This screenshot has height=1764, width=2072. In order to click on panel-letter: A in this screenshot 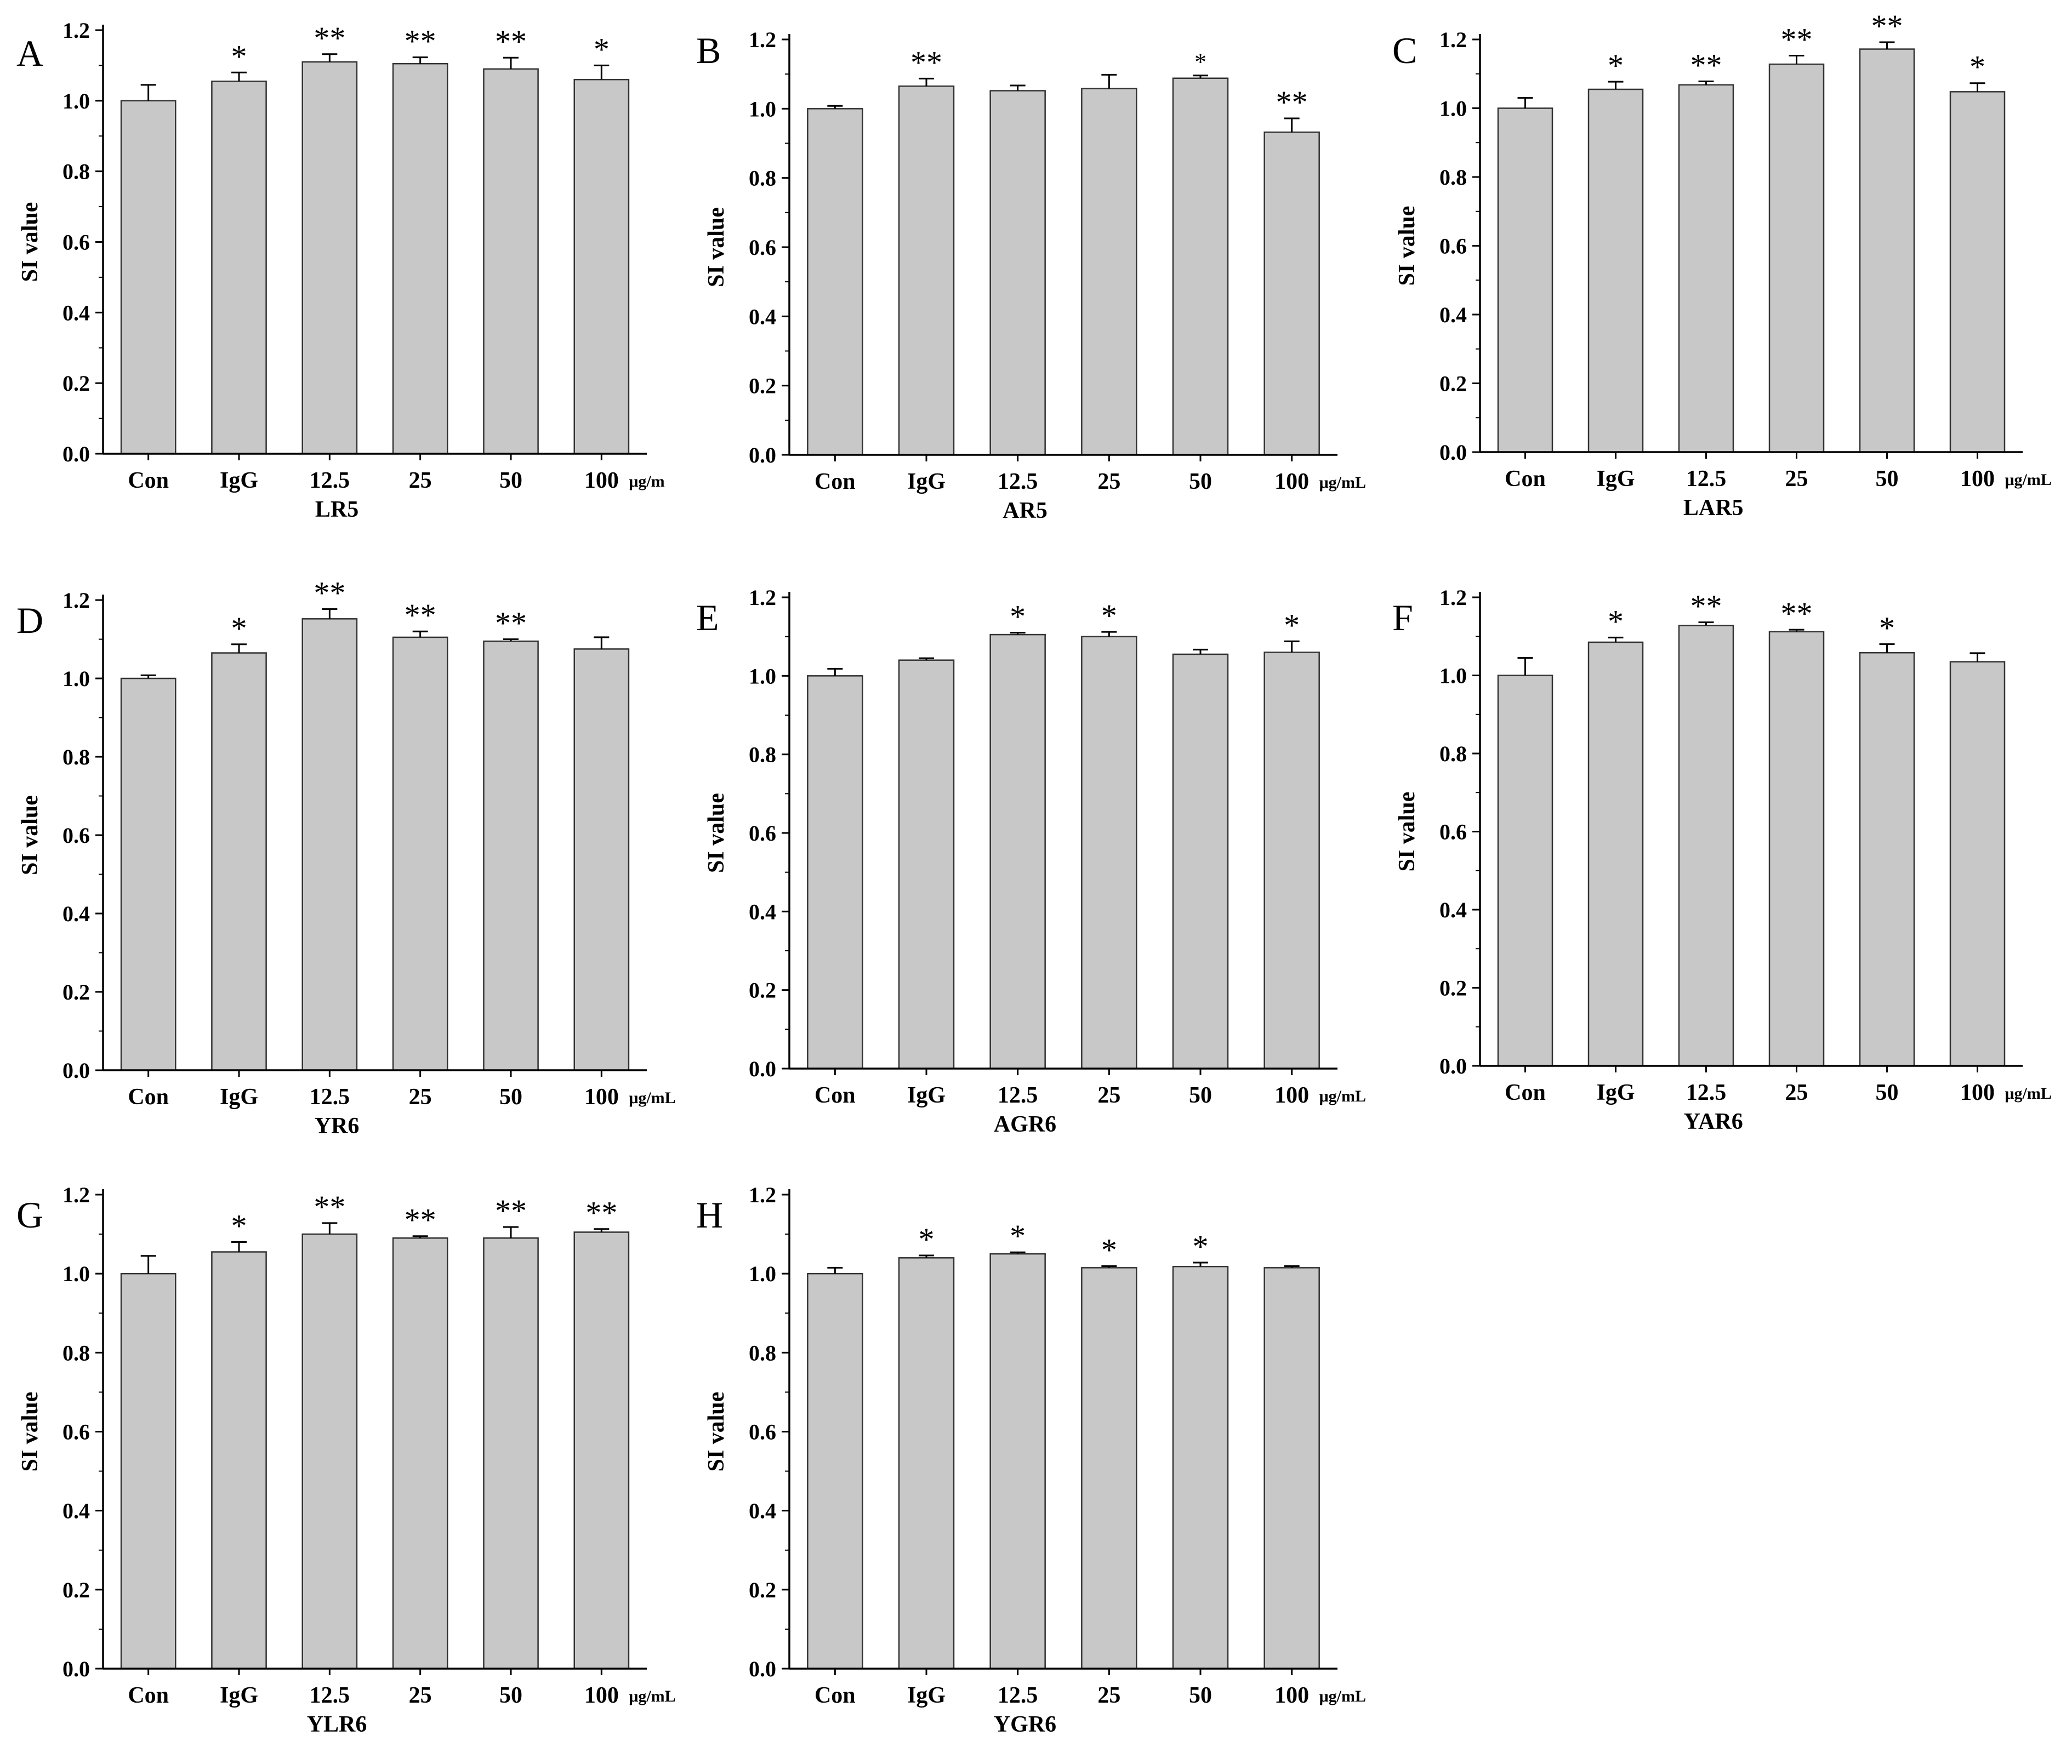, I will do `click(29, 53)`.